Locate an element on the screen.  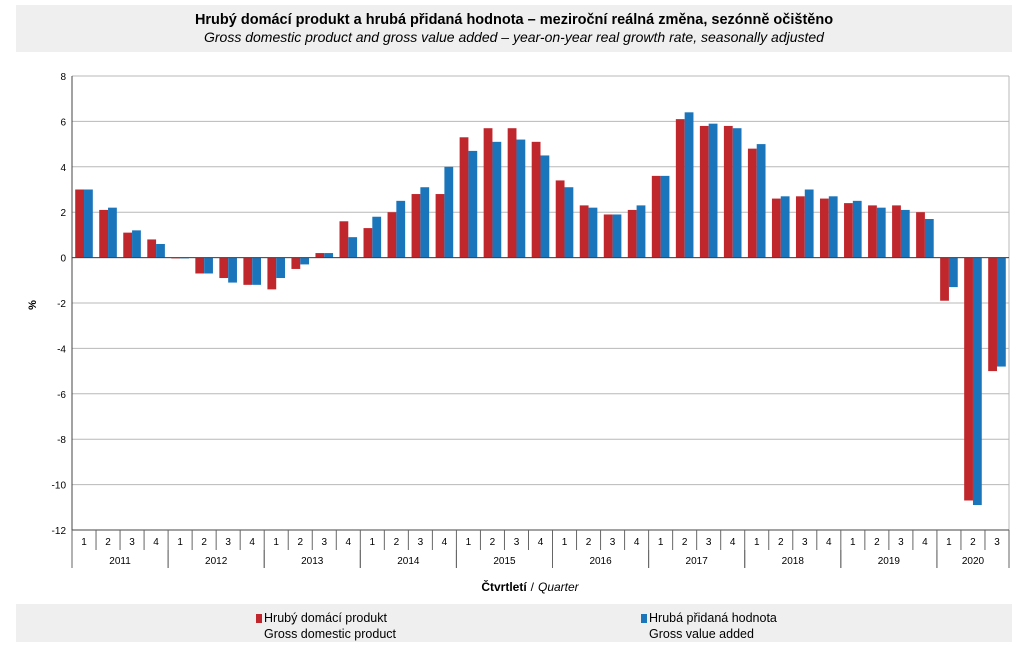
y-tick-label: -12 is located at coordinates (59, 531).